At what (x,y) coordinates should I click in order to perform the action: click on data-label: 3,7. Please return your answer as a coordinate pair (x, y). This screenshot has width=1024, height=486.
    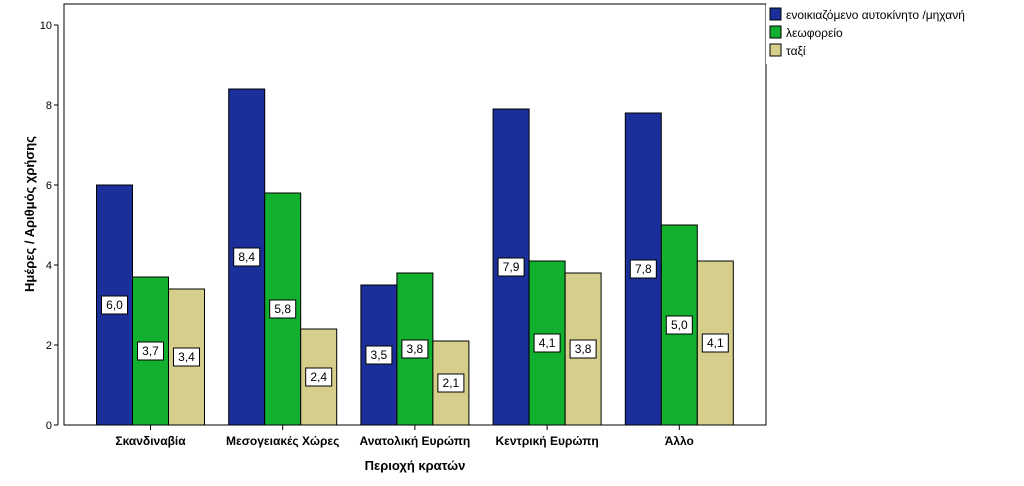
    Looking at the image, I should click on (150, 351).